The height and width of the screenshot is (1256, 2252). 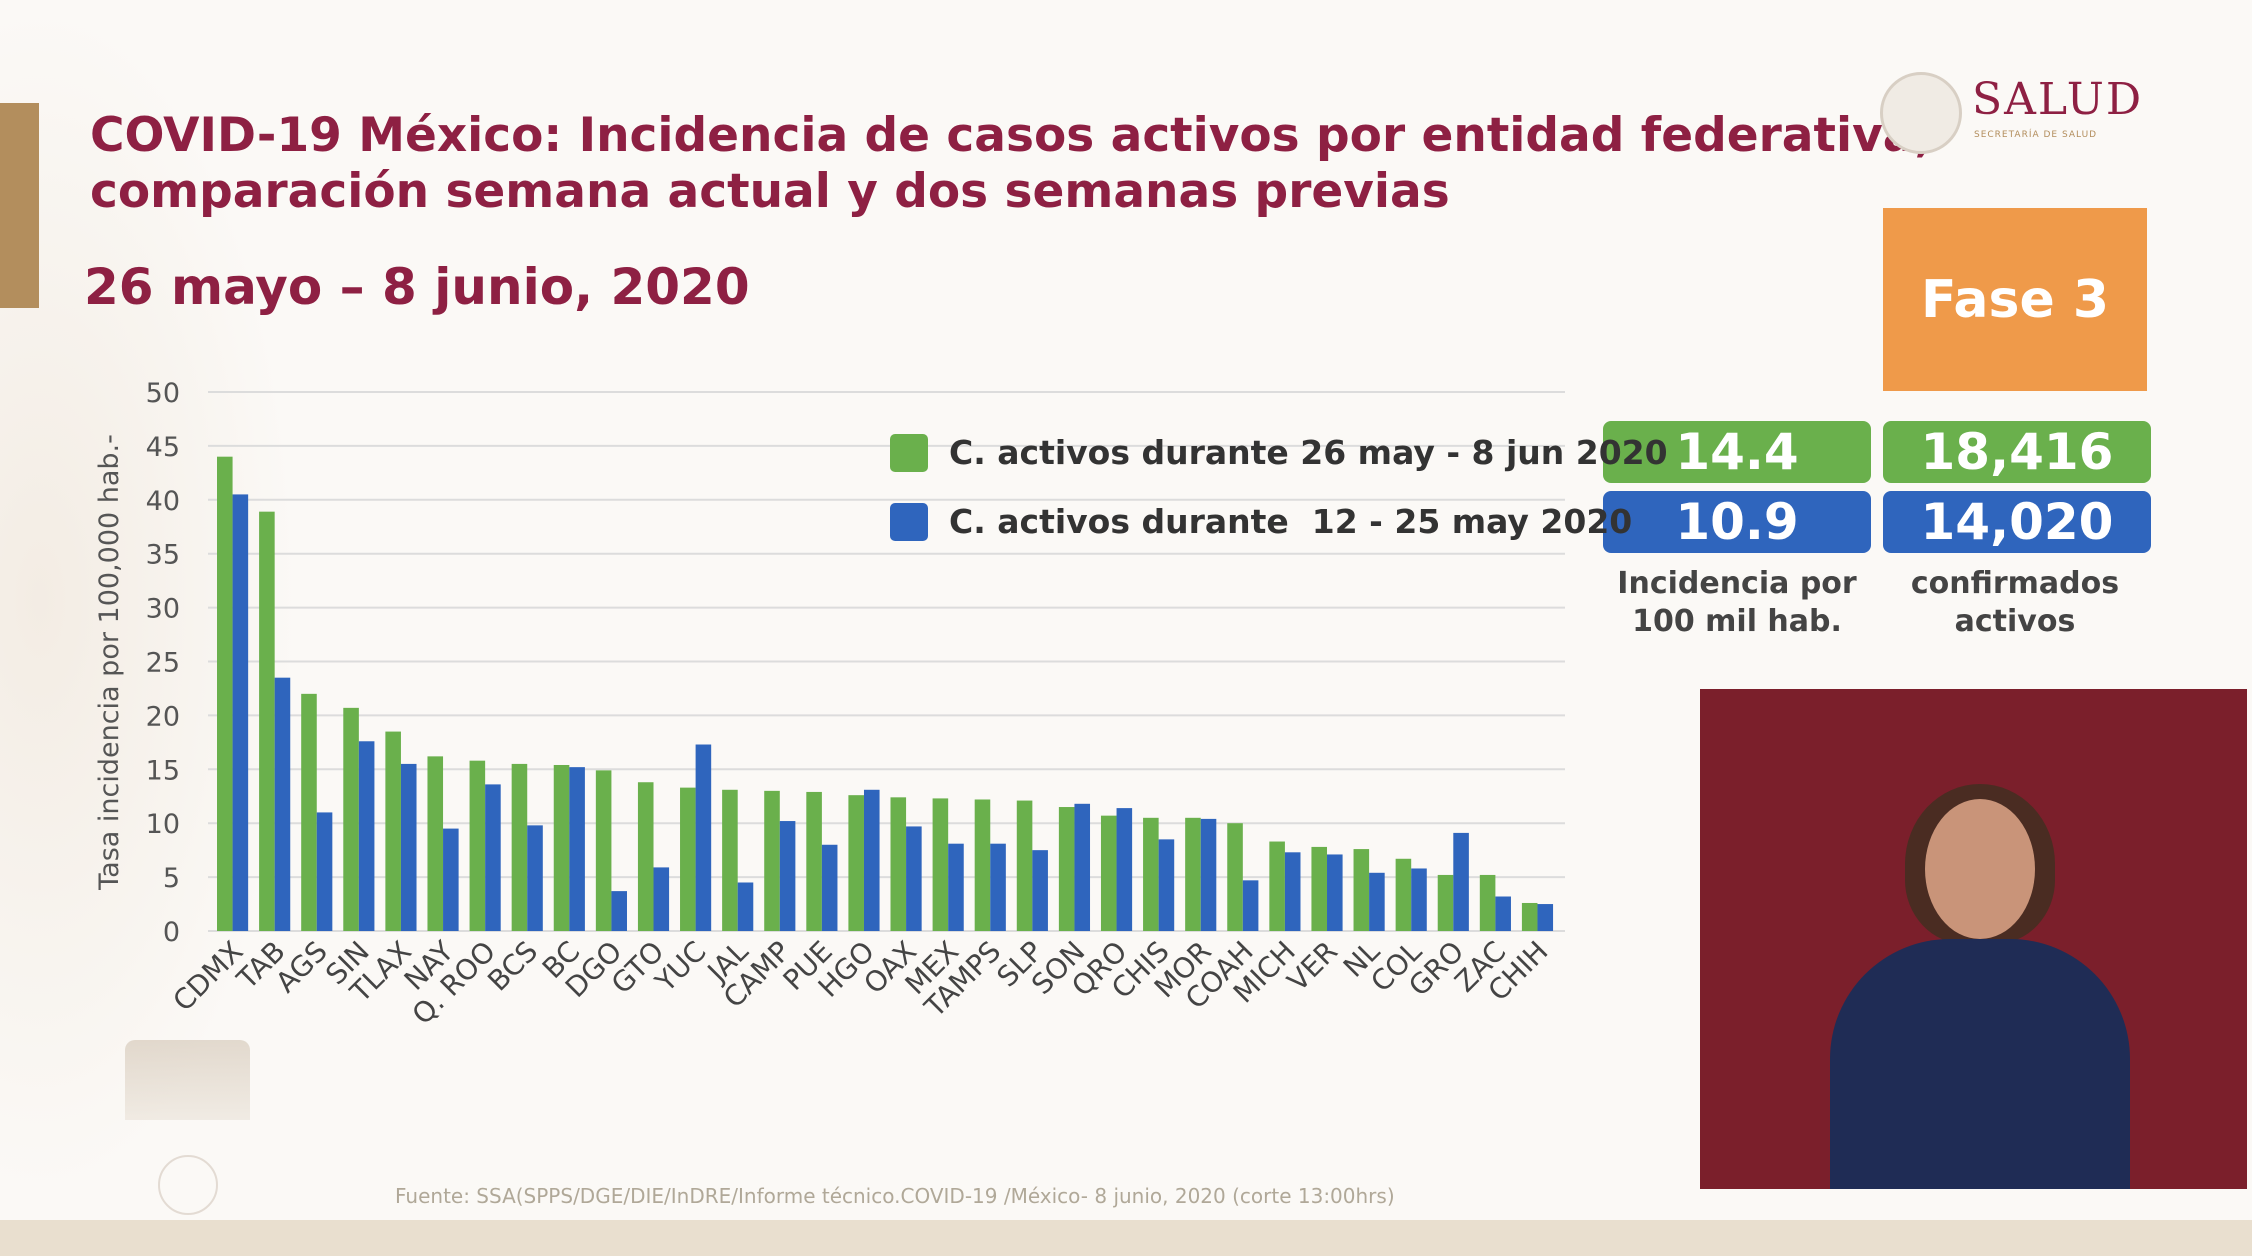 What do you see at coordinates (1312, 966) in the screenshot?
I see `x-tick-label: VER` at bounding box center [1312, 966].